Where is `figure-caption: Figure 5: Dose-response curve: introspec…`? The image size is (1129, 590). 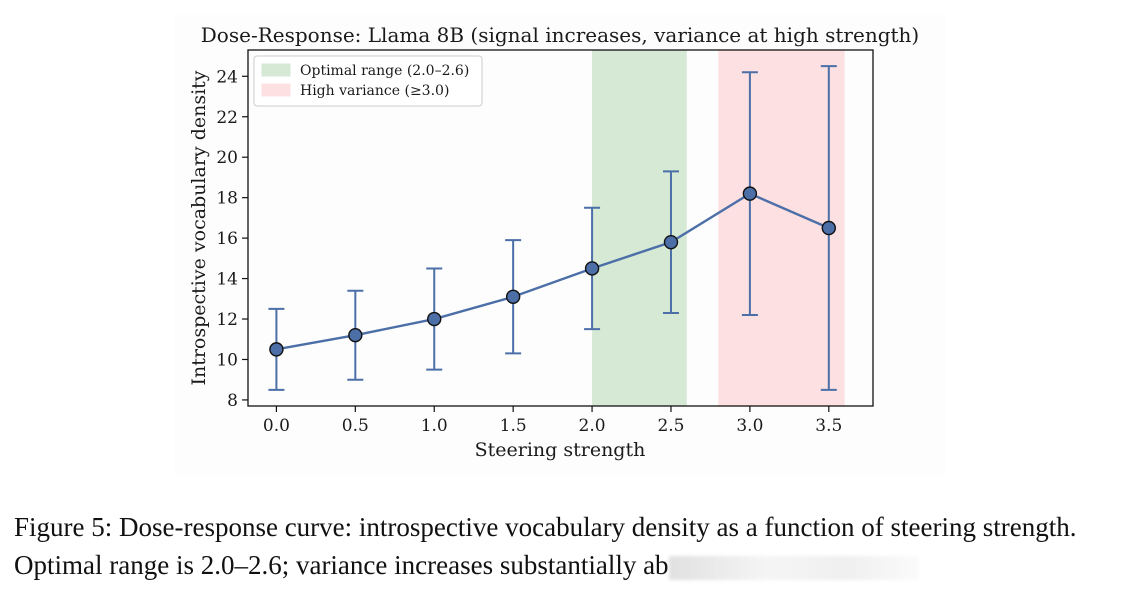 figure-caption: Figure 5: Dose-response curve: introspec… is located at coordinates (569, 546).